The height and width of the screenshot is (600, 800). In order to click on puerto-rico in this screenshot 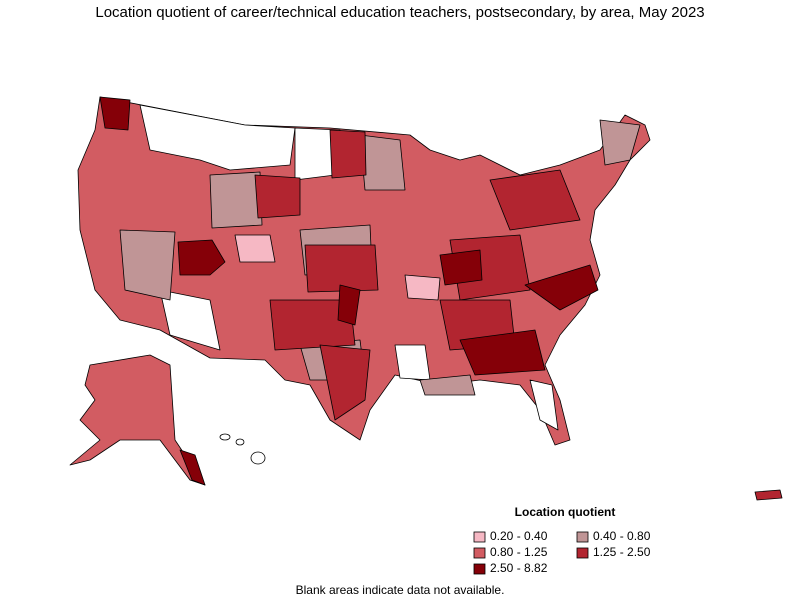, I will do `click(768, 495)`.